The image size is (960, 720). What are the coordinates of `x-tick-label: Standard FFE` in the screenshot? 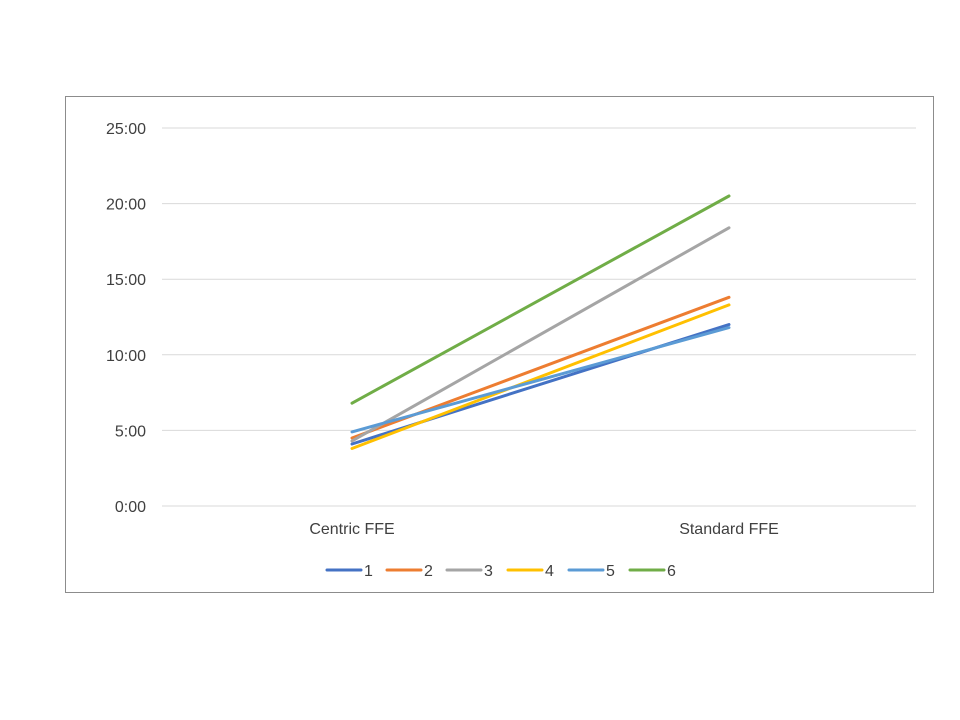 It's located at (729, 529).